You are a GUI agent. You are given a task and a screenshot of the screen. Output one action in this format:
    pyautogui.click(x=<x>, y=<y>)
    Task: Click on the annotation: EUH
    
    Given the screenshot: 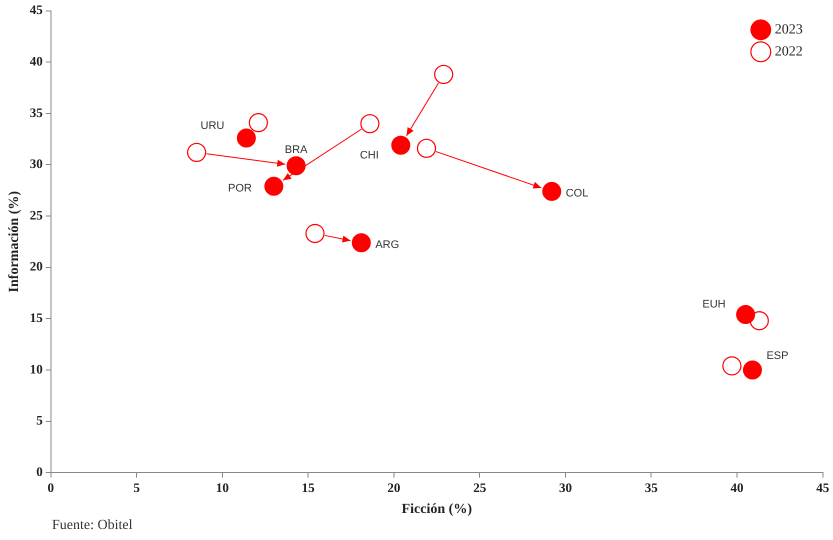 What is the action you would take?
    pyautogui.click(x=714, y=304)
    